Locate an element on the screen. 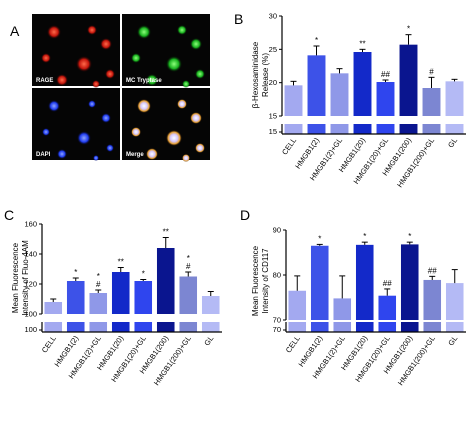 The height and width of the screenshot is (421, 474). panel-d-letter: D is located at coordinates (245, 215).